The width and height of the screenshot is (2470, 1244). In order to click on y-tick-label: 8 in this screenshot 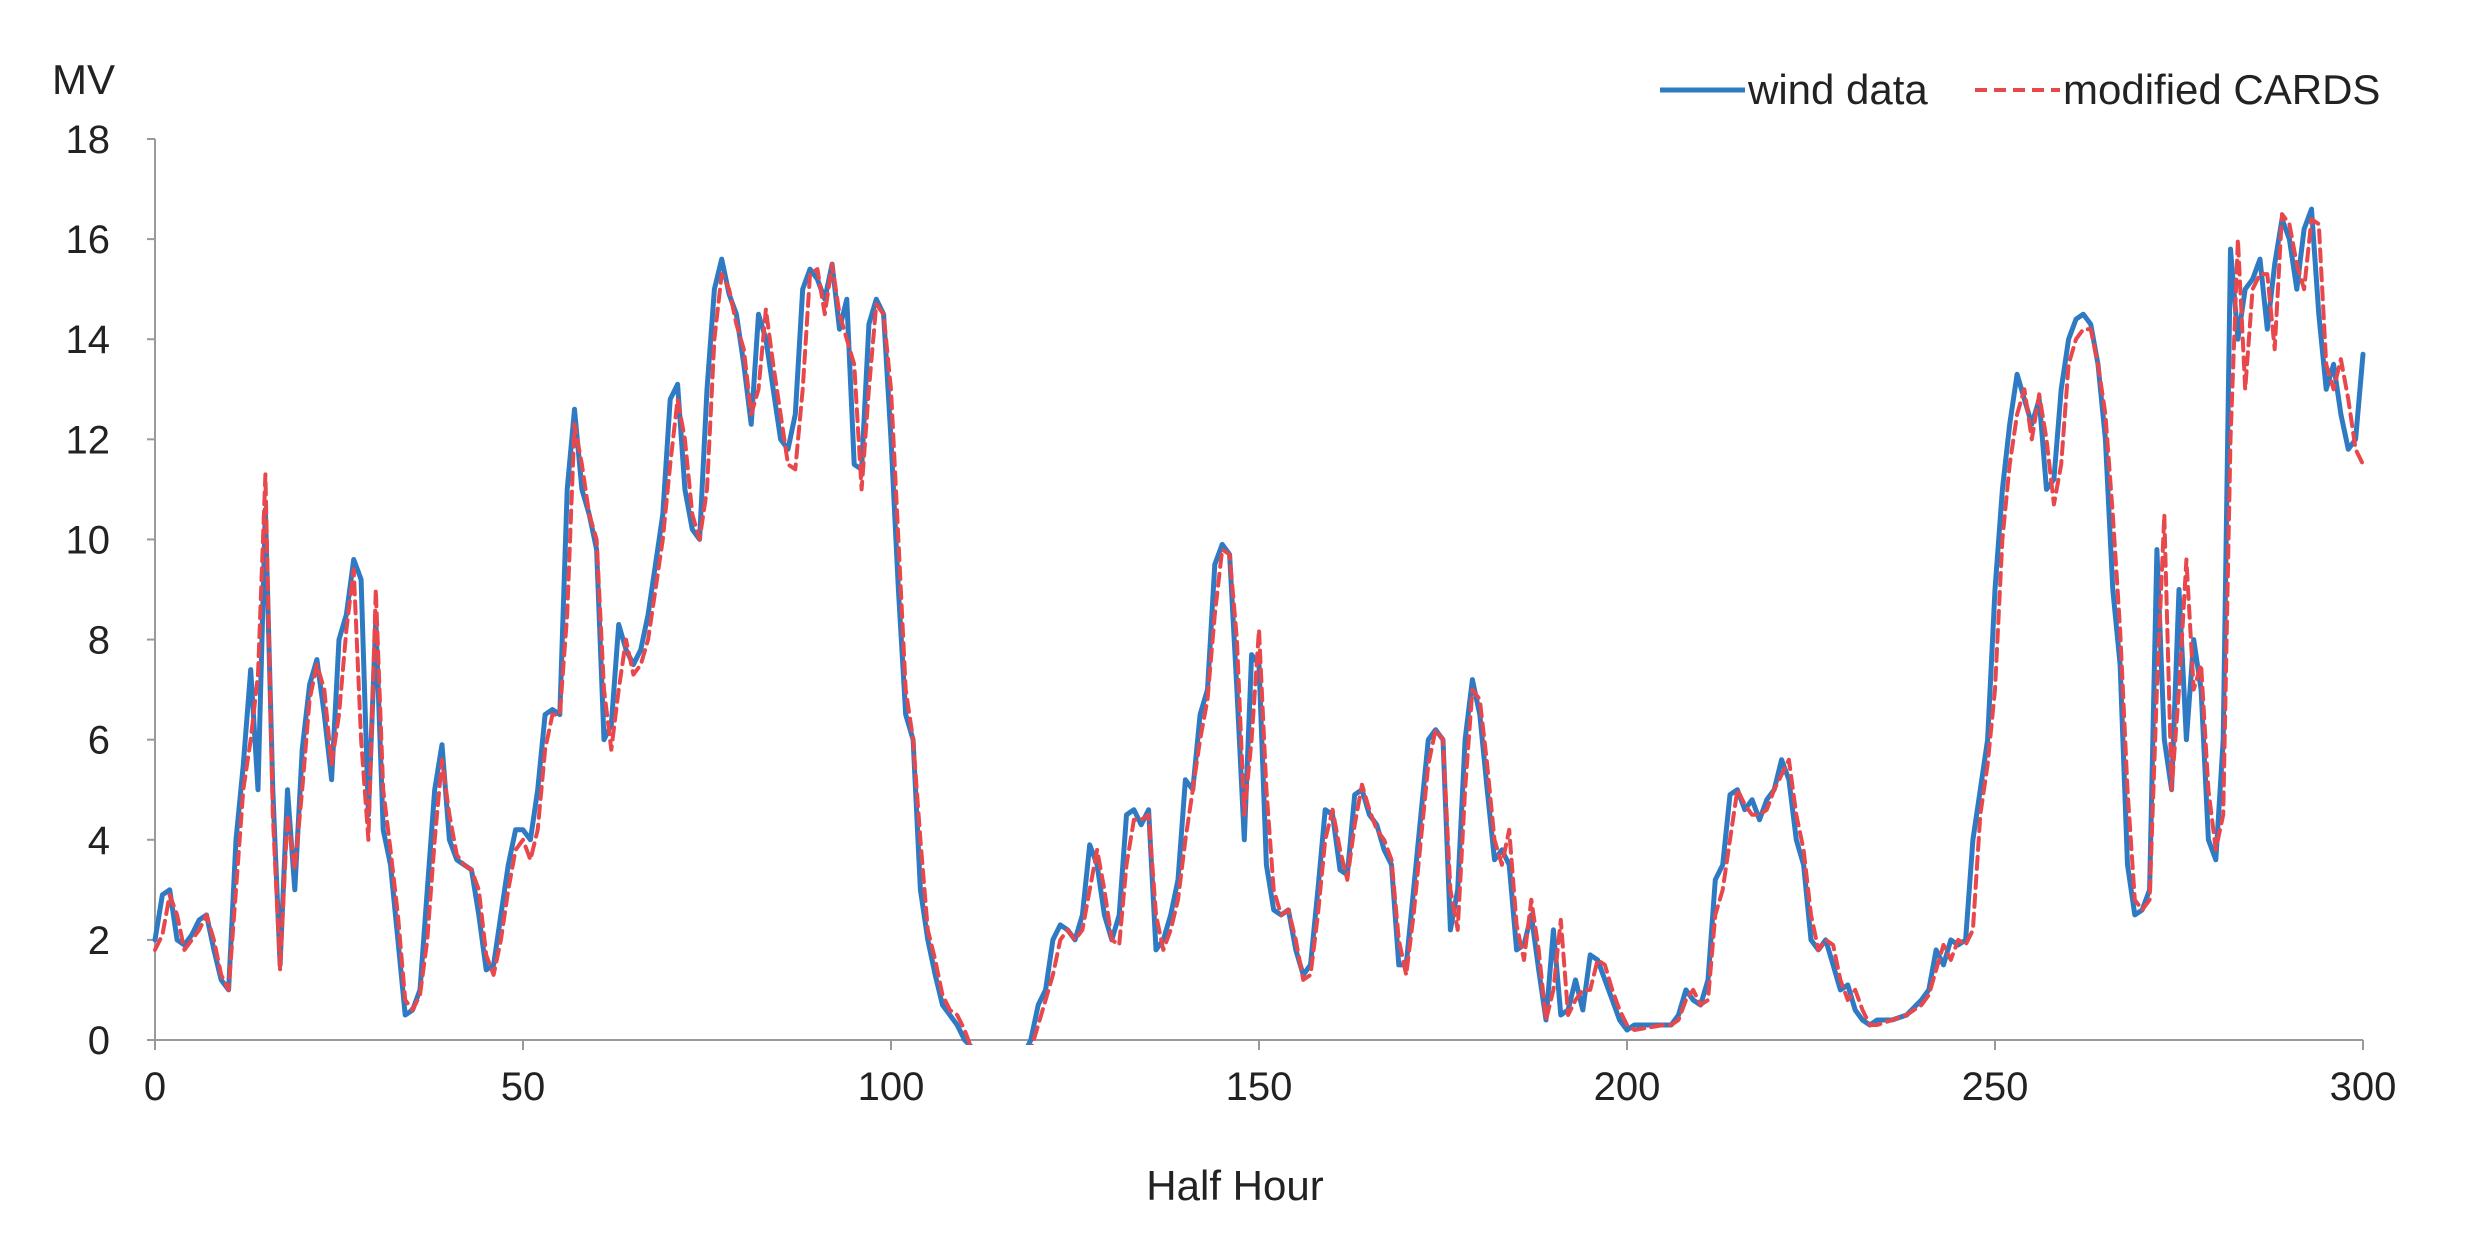, I will do `click(99, 641)`.